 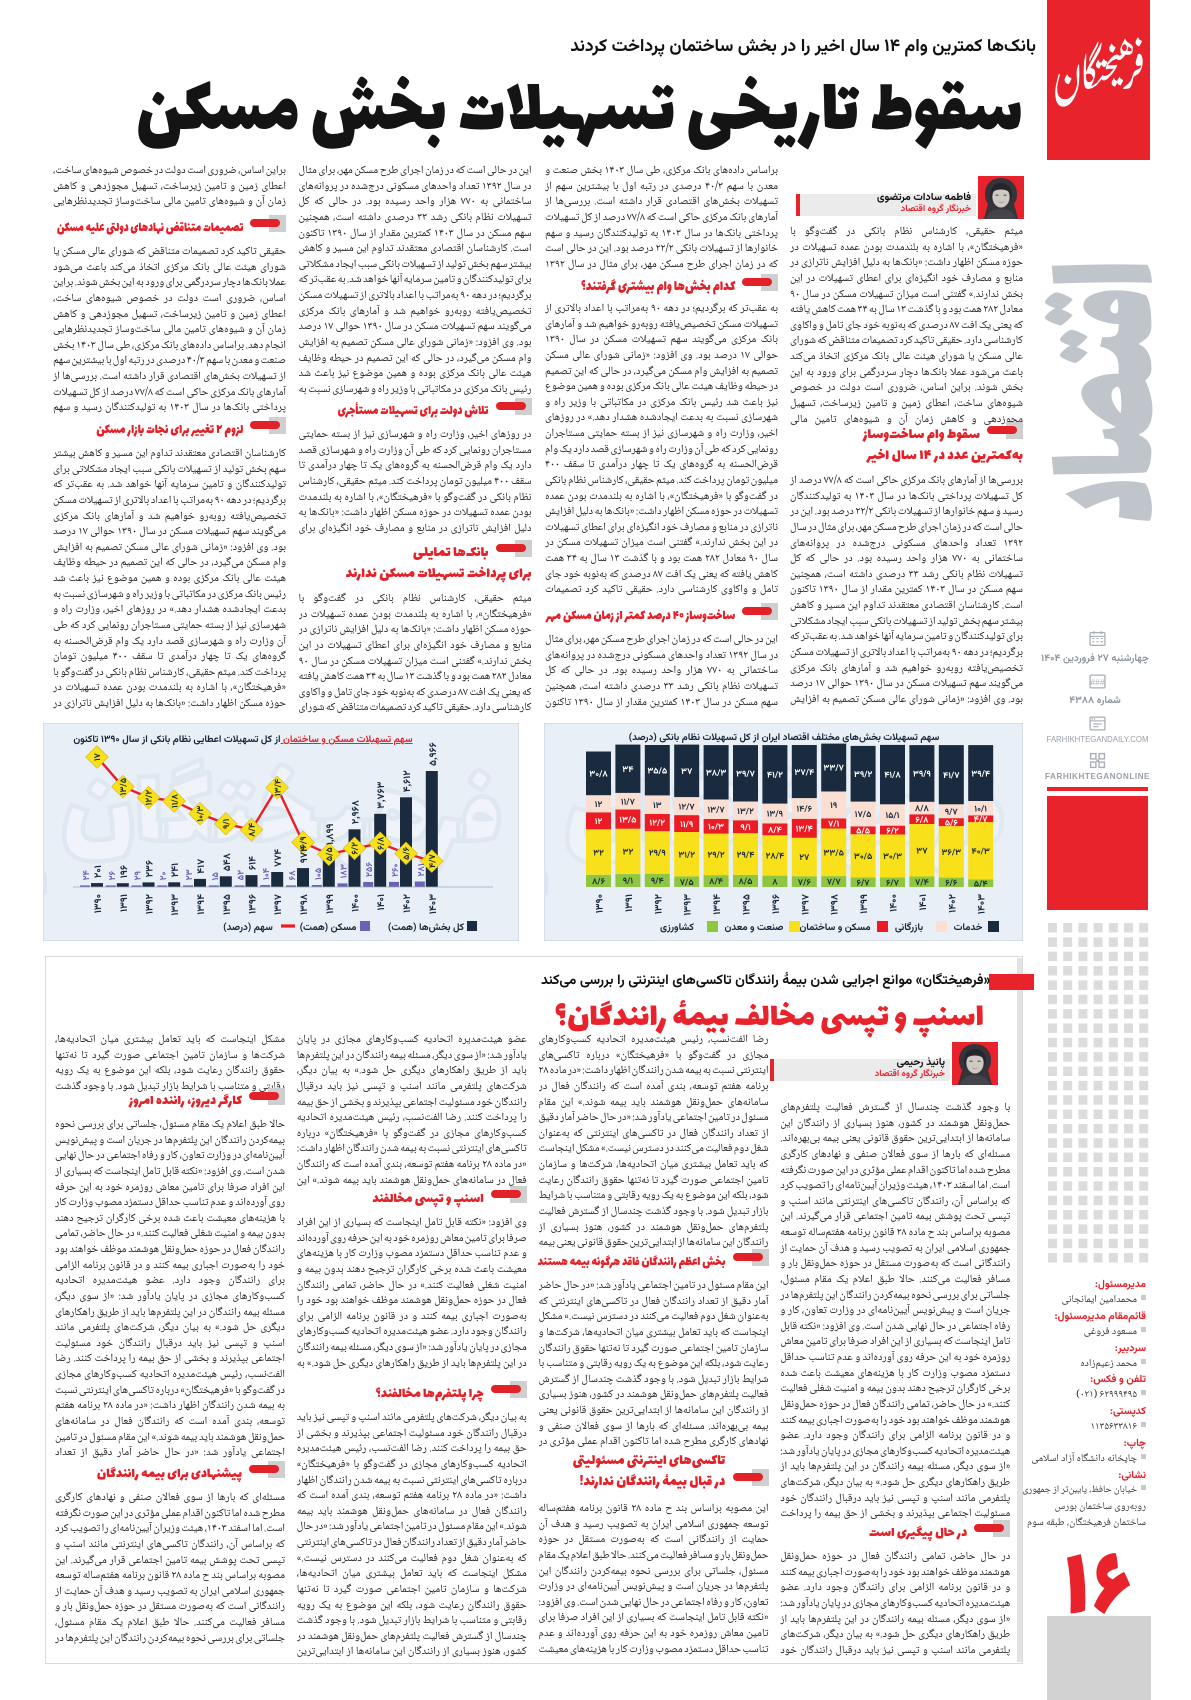 What do you see at coordinates (686, 825) in the screenshot?
I see `svg-text: ۱۱/۹` at bounding box center [686, 825].